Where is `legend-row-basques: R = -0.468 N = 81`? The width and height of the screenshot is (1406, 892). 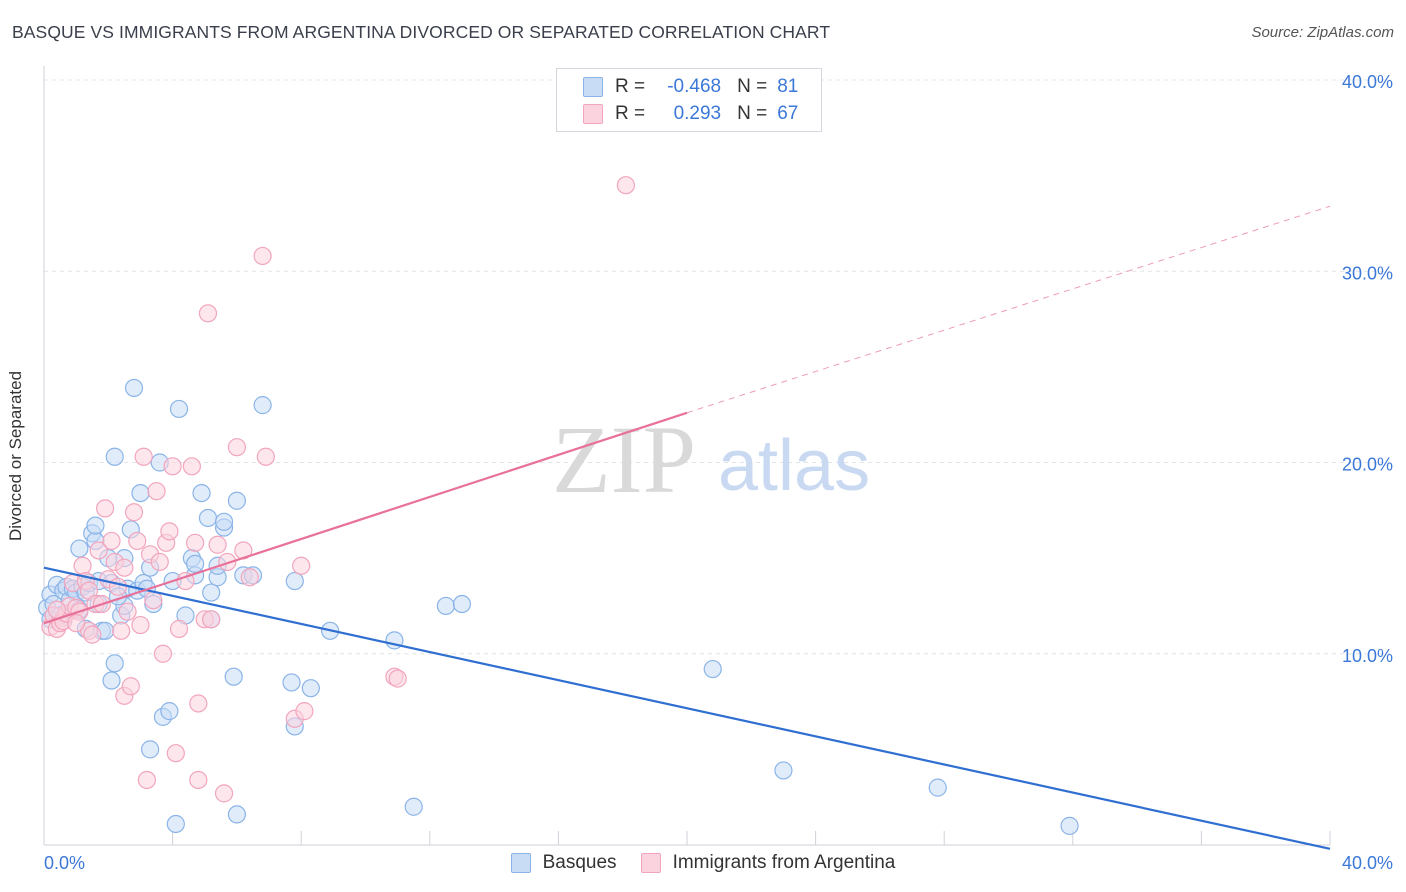
legend-row-basques: R = -0.468 N = 81 is located at coordinates (690, 87).